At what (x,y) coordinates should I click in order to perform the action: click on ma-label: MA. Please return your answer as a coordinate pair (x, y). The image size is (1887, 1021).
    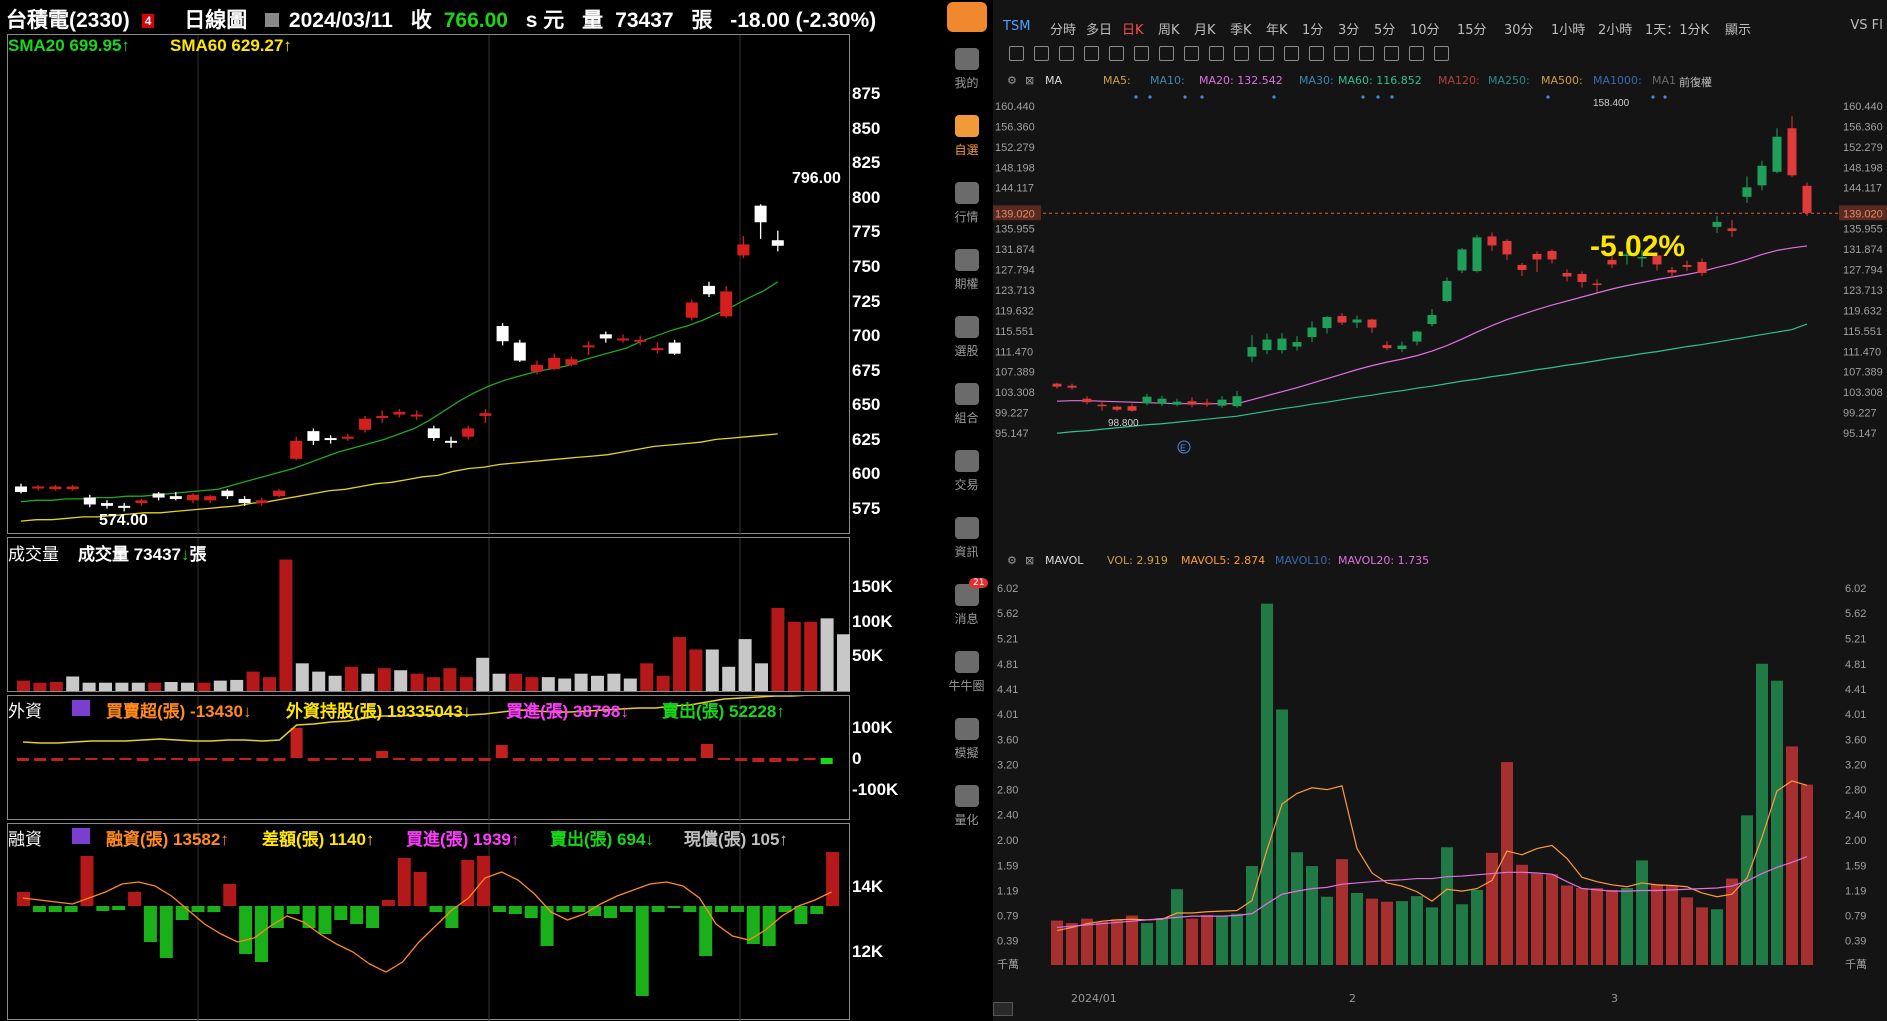
    Looking at the image, I should click on (1054, 80).